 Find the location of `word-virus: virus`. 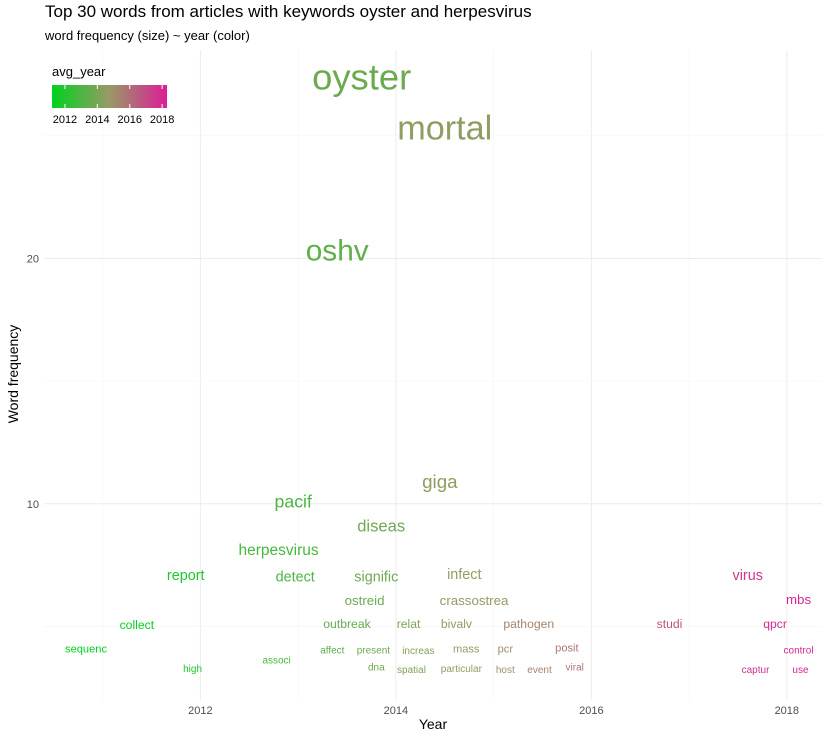

word-virus: virus is located at coordinates (748, 576).